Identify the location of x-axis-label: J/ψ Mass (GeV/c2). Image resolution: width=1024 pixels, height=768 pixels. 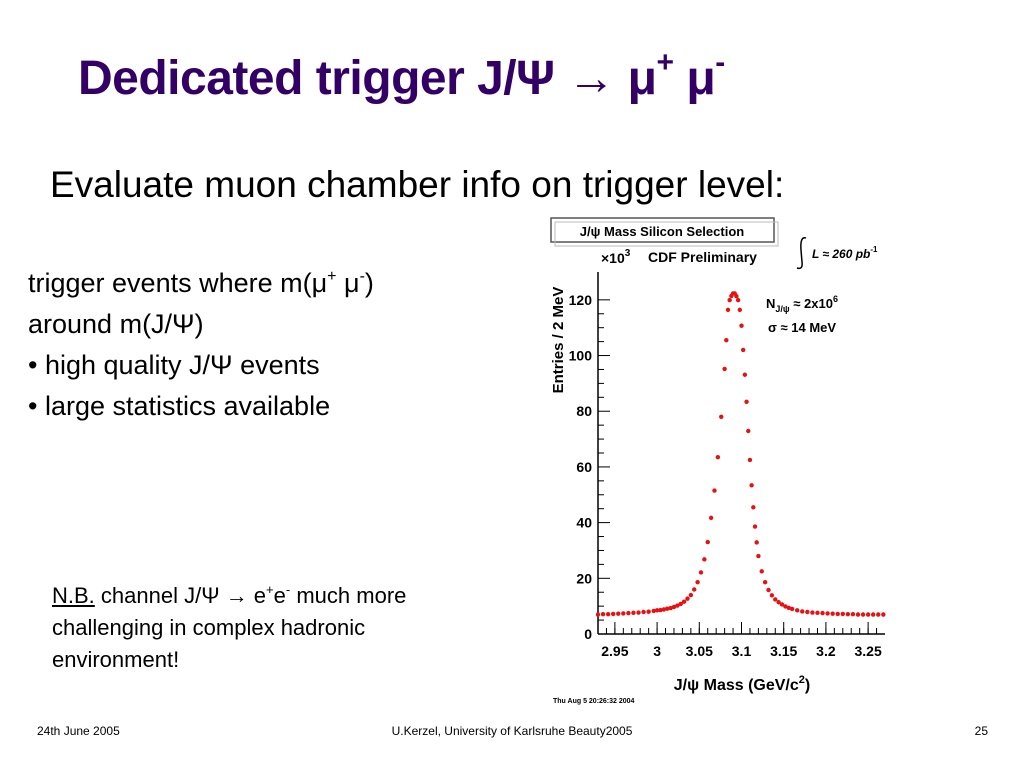
(742, 684).